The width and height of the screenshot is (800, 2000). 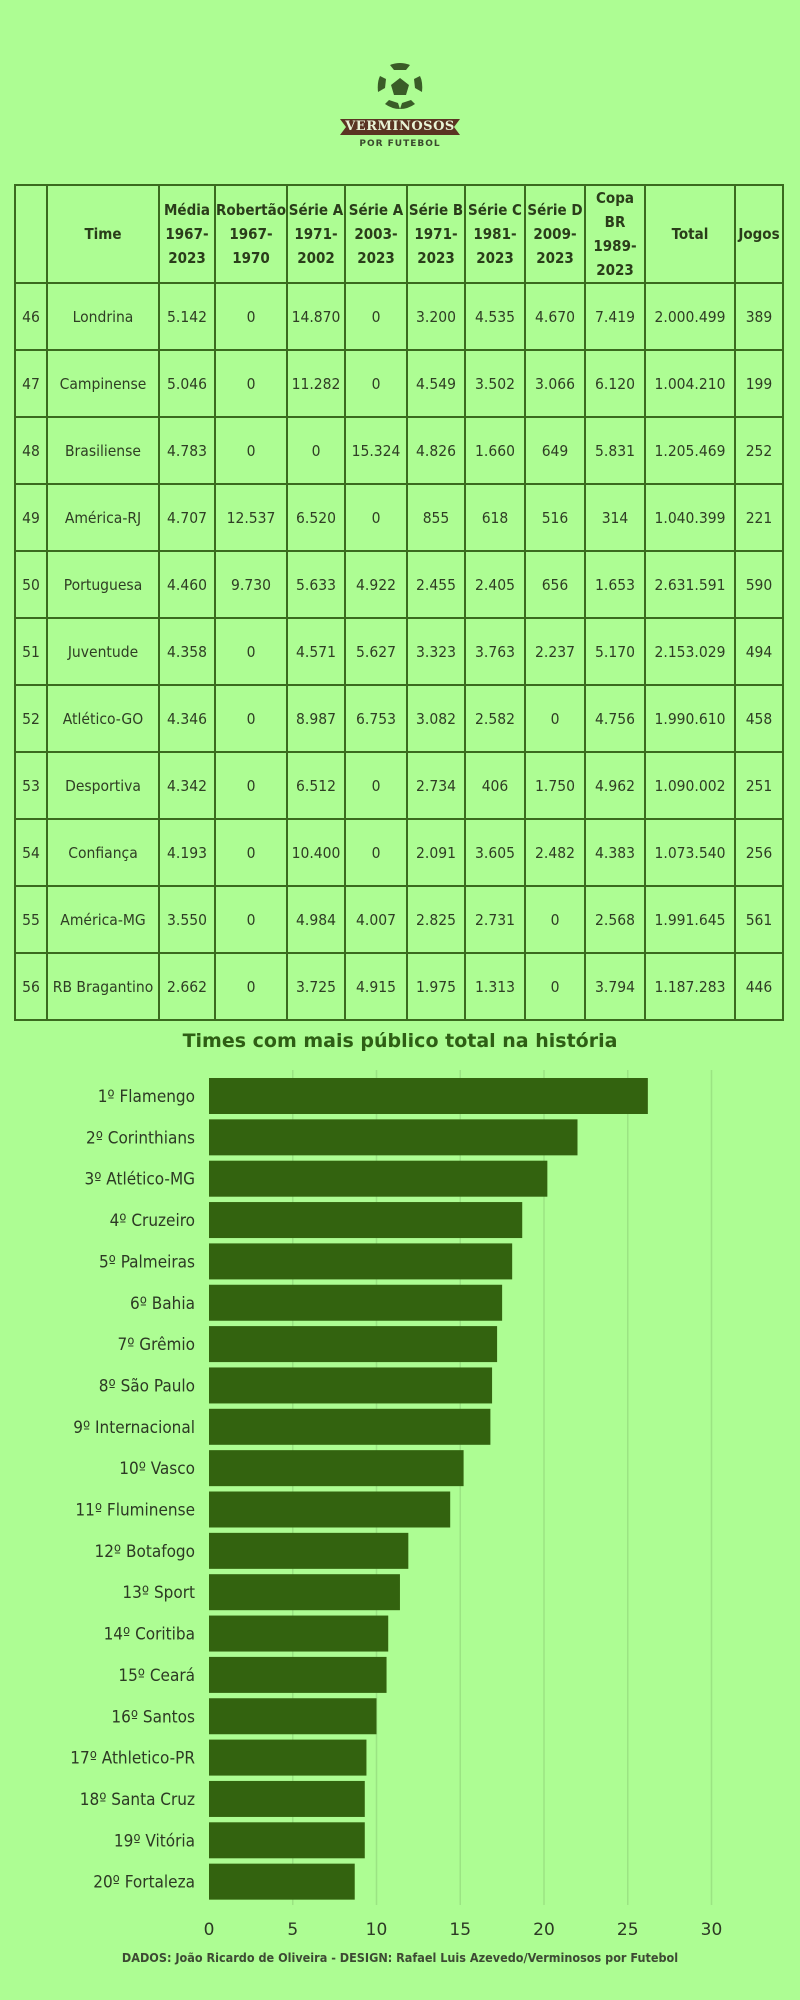 I want to click on chart-title: Times com mais público total na história, so click(x=400, y=1041).